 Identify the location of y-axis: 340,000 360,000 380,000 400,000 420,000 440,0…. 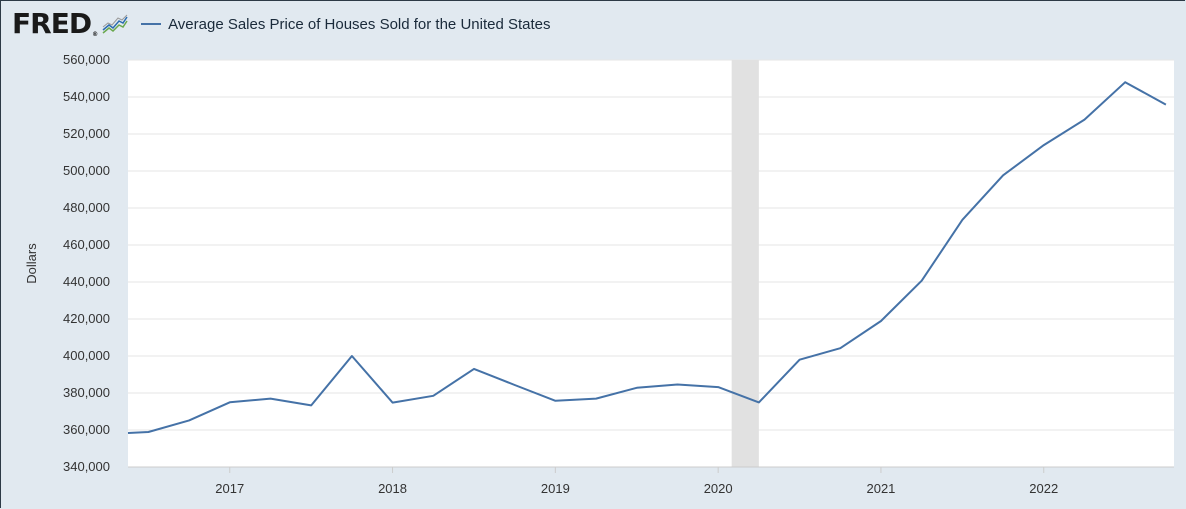
(86, 263).